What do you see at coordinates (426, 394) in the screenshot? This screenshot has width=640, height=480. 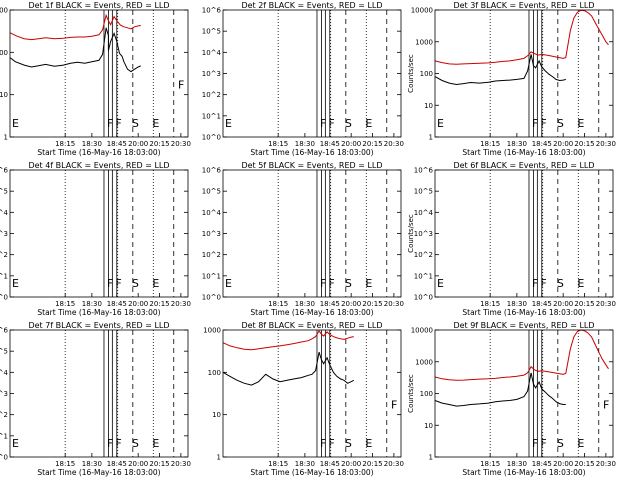 I see `y-tick-label: 100` at bounding box center [426, 394].